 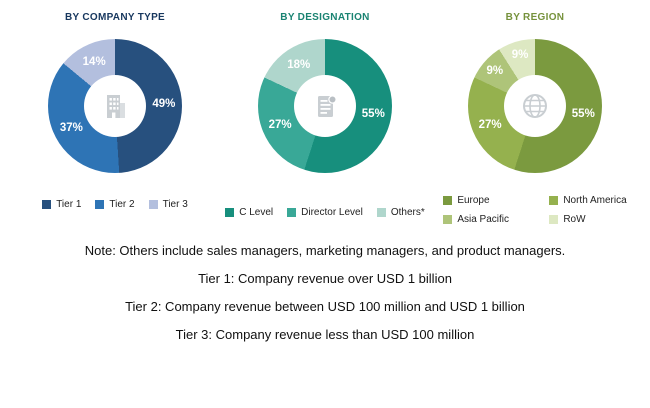 I want to click on slice-label-tier-2: 37%, so click(x=71, y=128).